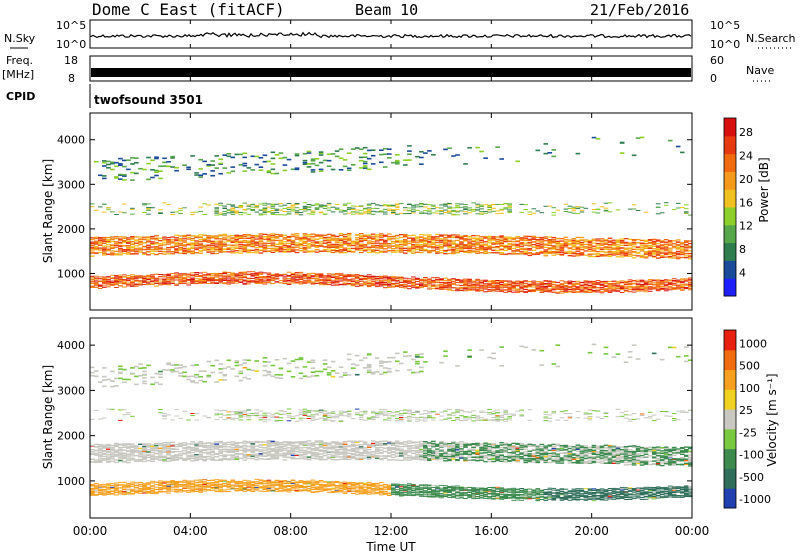 The height and width of the screenshot is (554, 800). Describe the element at coordinates (391, 35) in the screenshot. I see `nsky-trace` at that location.